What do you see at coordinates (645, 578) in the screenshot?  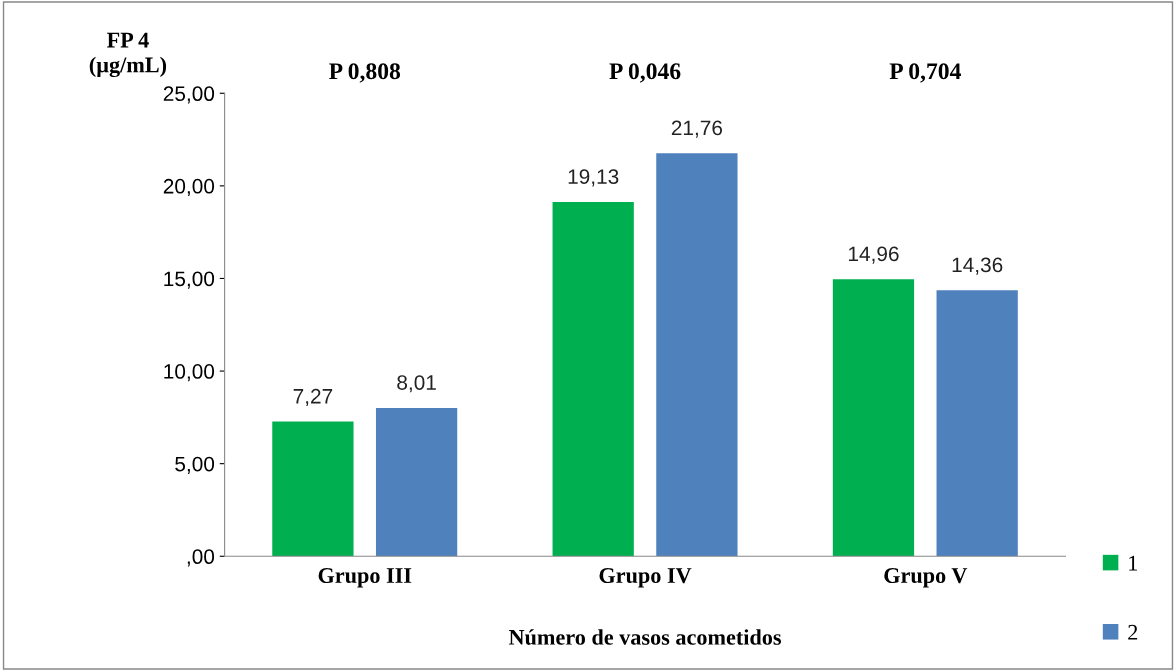 I see `x-tick-label: Grupo IV` at bounding box center [645, 578].